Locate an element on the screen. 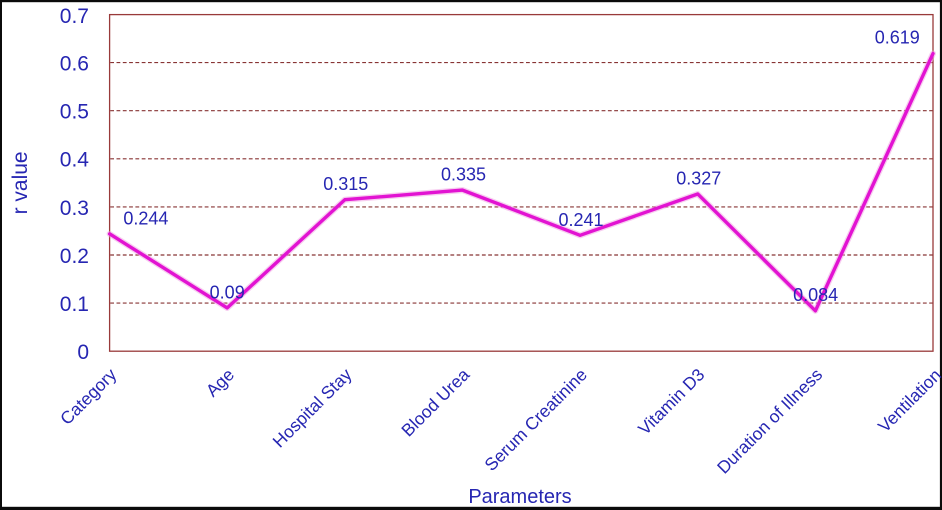  svg-text: 0.244 is located at coordinates (145, 218).